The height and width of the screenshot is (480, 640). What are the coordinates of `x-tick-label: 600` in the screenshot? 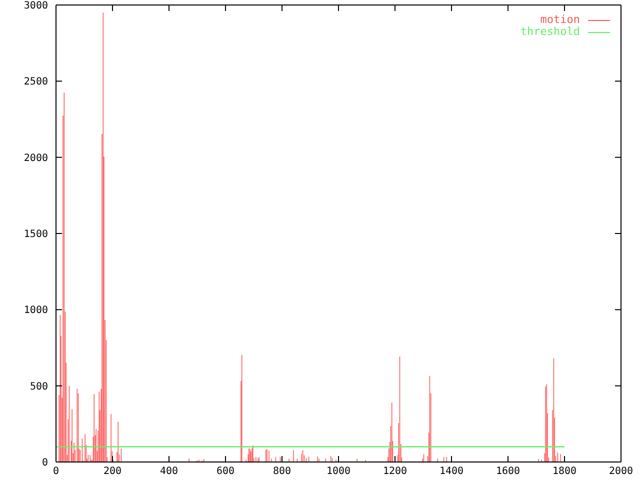 It's located at (225, 472).